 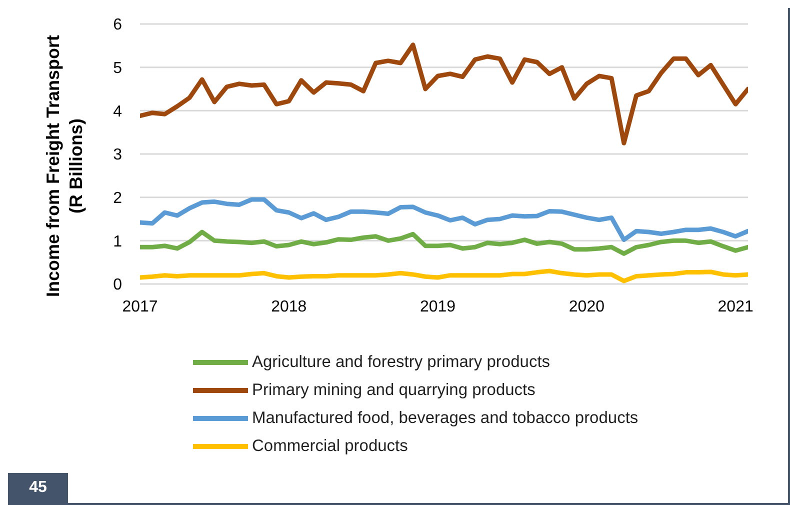 What do you see at coordinates (736, 307) in the screenshot?
I see `x-tick-label: 2021` at bounding box center [736, 307].